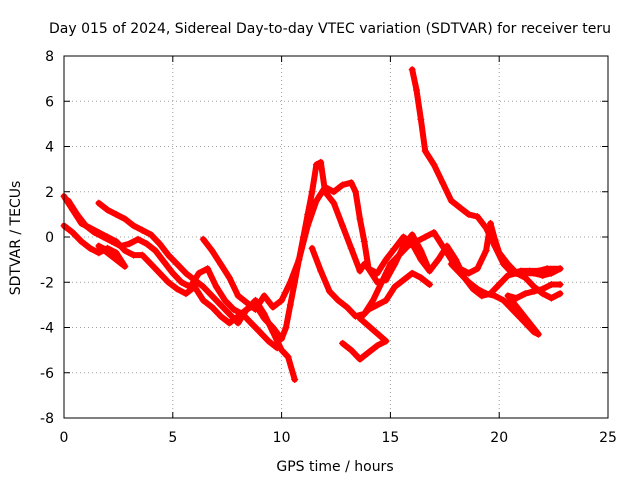  Describe the element at coordinates (386, 316) in the screenshot. I see `series-trace-g` at that location.